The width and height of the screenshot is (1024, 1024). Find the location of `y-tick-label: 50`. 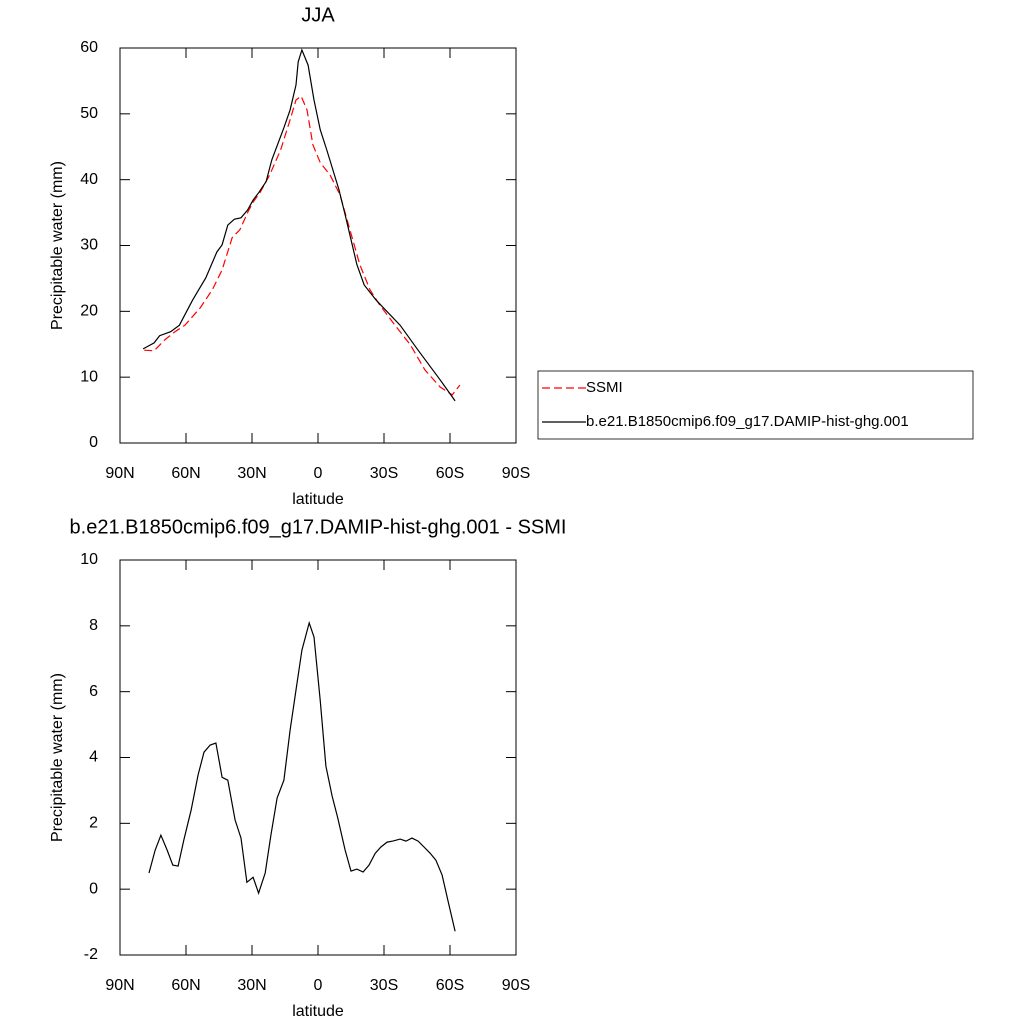

y-tick-label: 50 is located at coordinates (89, 113).